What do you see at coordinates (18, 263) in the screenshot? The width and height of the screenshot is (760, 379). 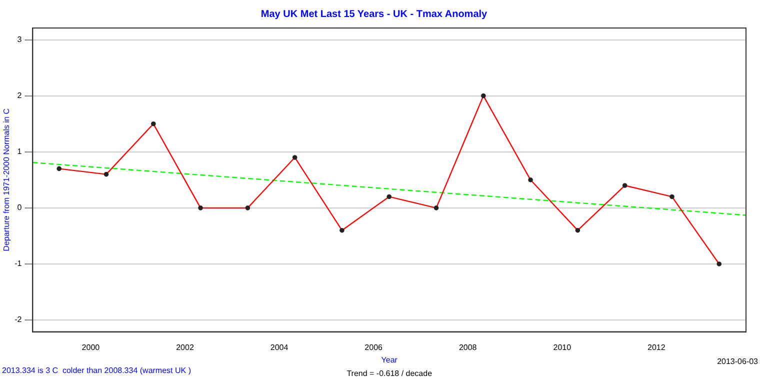 I see `y-tick-label: -1` at bounding box center [18, 263].